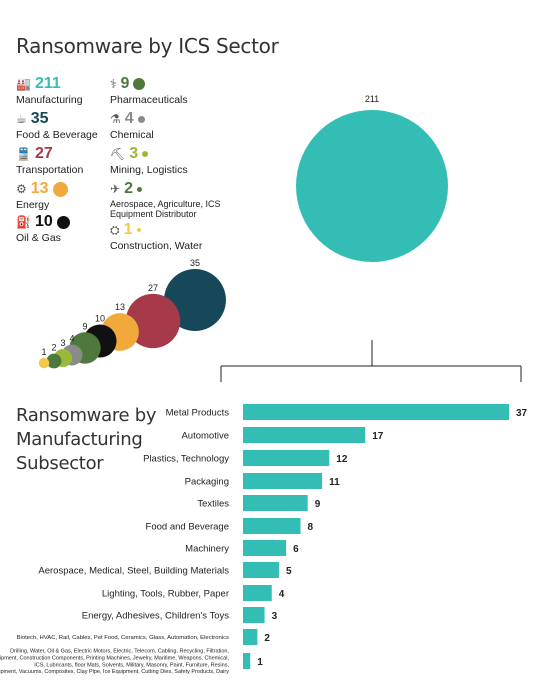 This screenshot has height=700, width=533. What do you see at coordinates (43, 221) in the screenshot?
I see `legend-count: 10` at bounding box center [43, 221].